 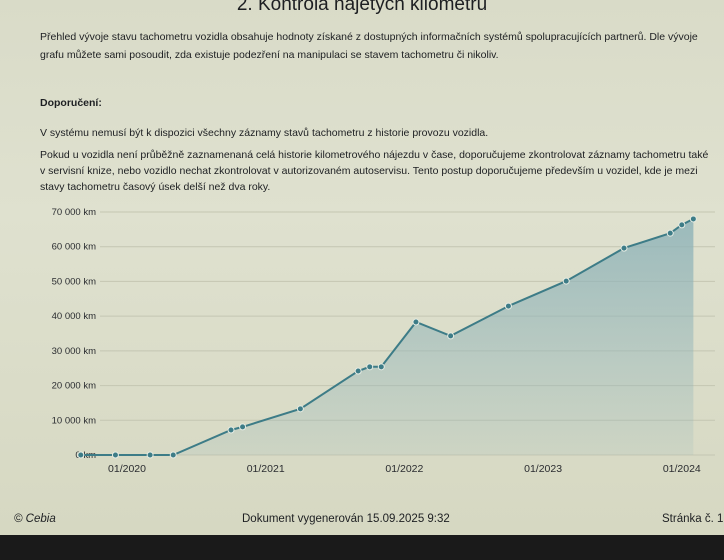 I want to click on y-tick-label: 30 000 km, so click(x=74, y=351).